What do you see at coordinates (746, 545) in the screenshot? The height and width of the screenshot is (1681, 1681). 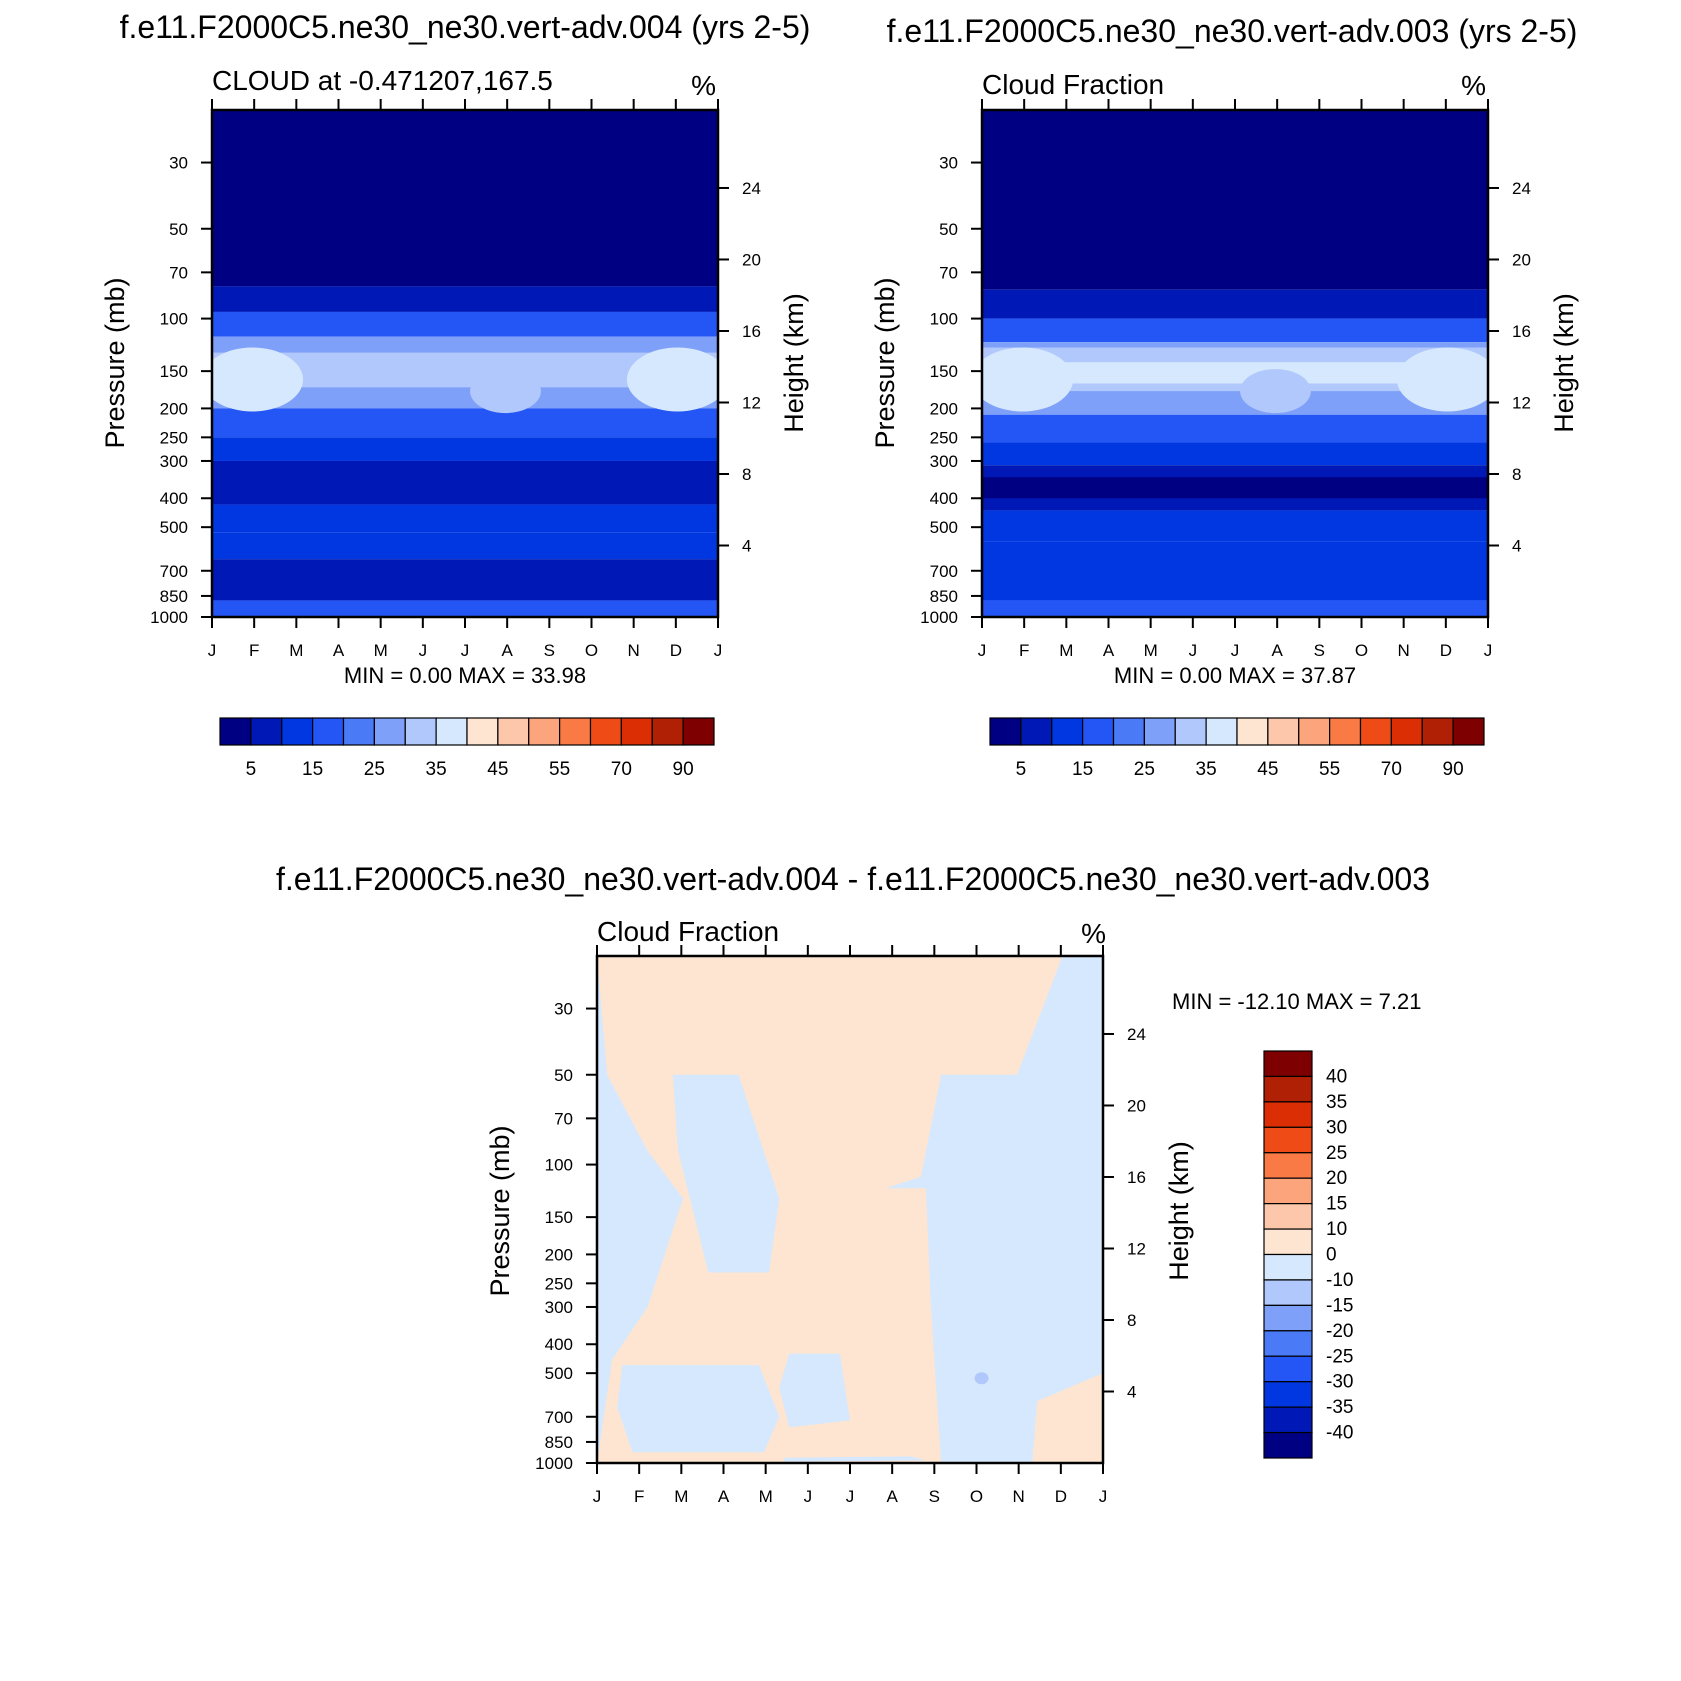 I see `y-tick-right-label: 4` at bounding box center [746, 545].